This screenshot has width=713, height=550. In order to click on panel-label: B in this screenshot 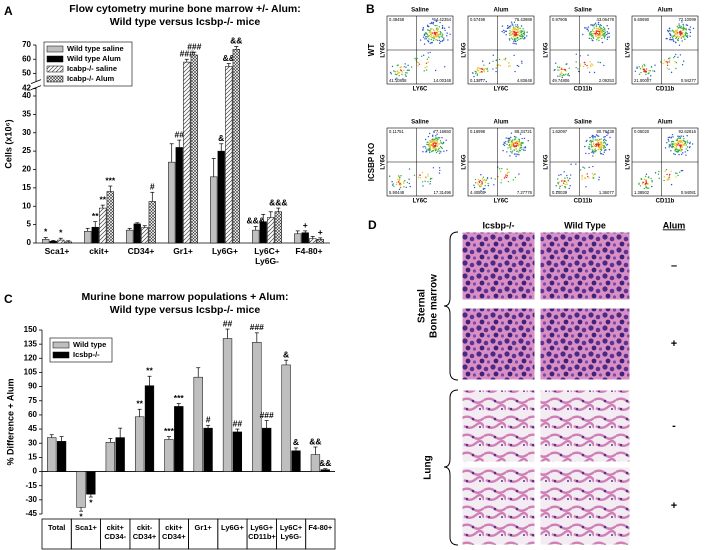, I will do `click(370, 9)`.